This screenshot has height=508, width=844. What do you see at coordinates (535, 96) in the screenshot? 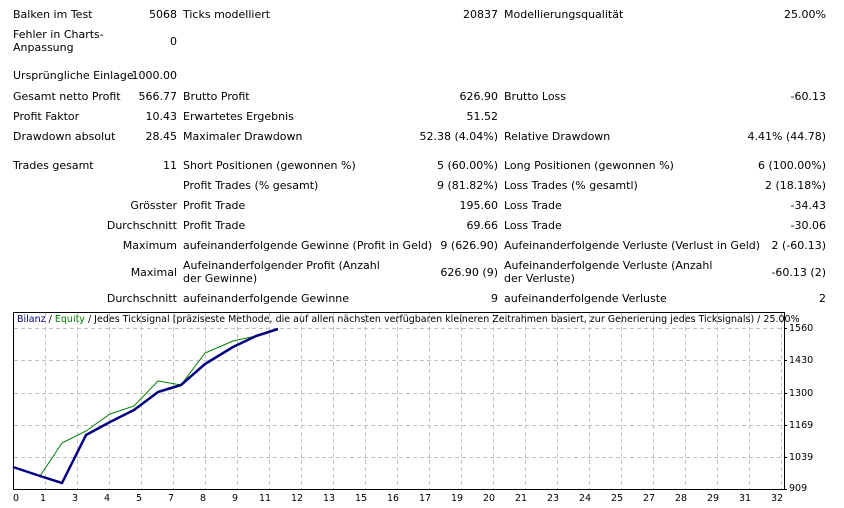
I see `label-gross-loss: Brutto Loss` at bounding box center [535, 96].